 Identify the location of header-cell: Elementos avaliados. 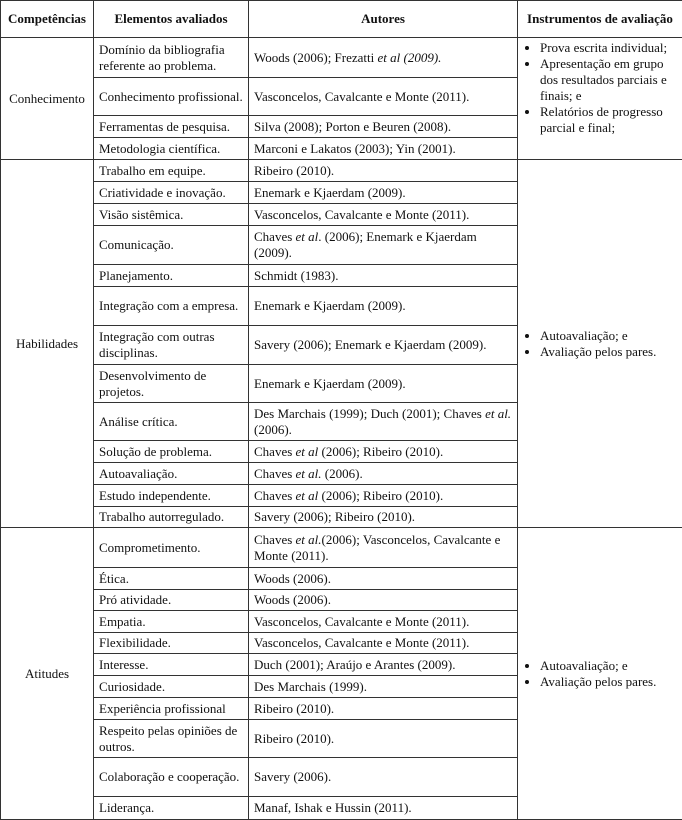
(171, 19).